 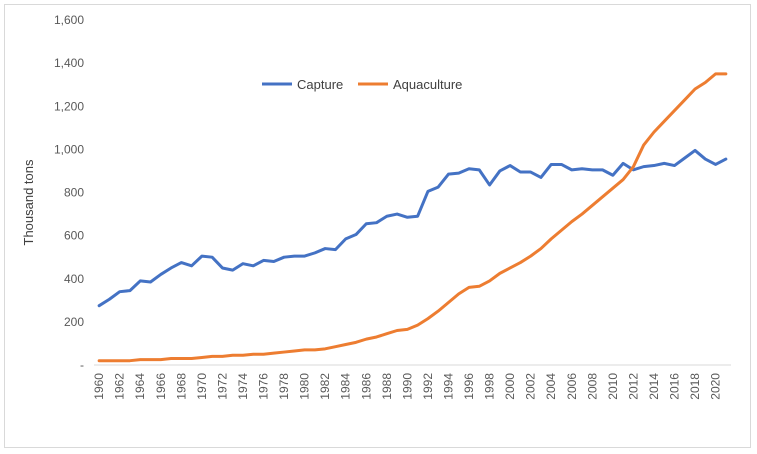 What do you see at coordinates (716, 386) in the screenshot?
I see `x-tick-label: 2020` at bounding box center [716, 386].